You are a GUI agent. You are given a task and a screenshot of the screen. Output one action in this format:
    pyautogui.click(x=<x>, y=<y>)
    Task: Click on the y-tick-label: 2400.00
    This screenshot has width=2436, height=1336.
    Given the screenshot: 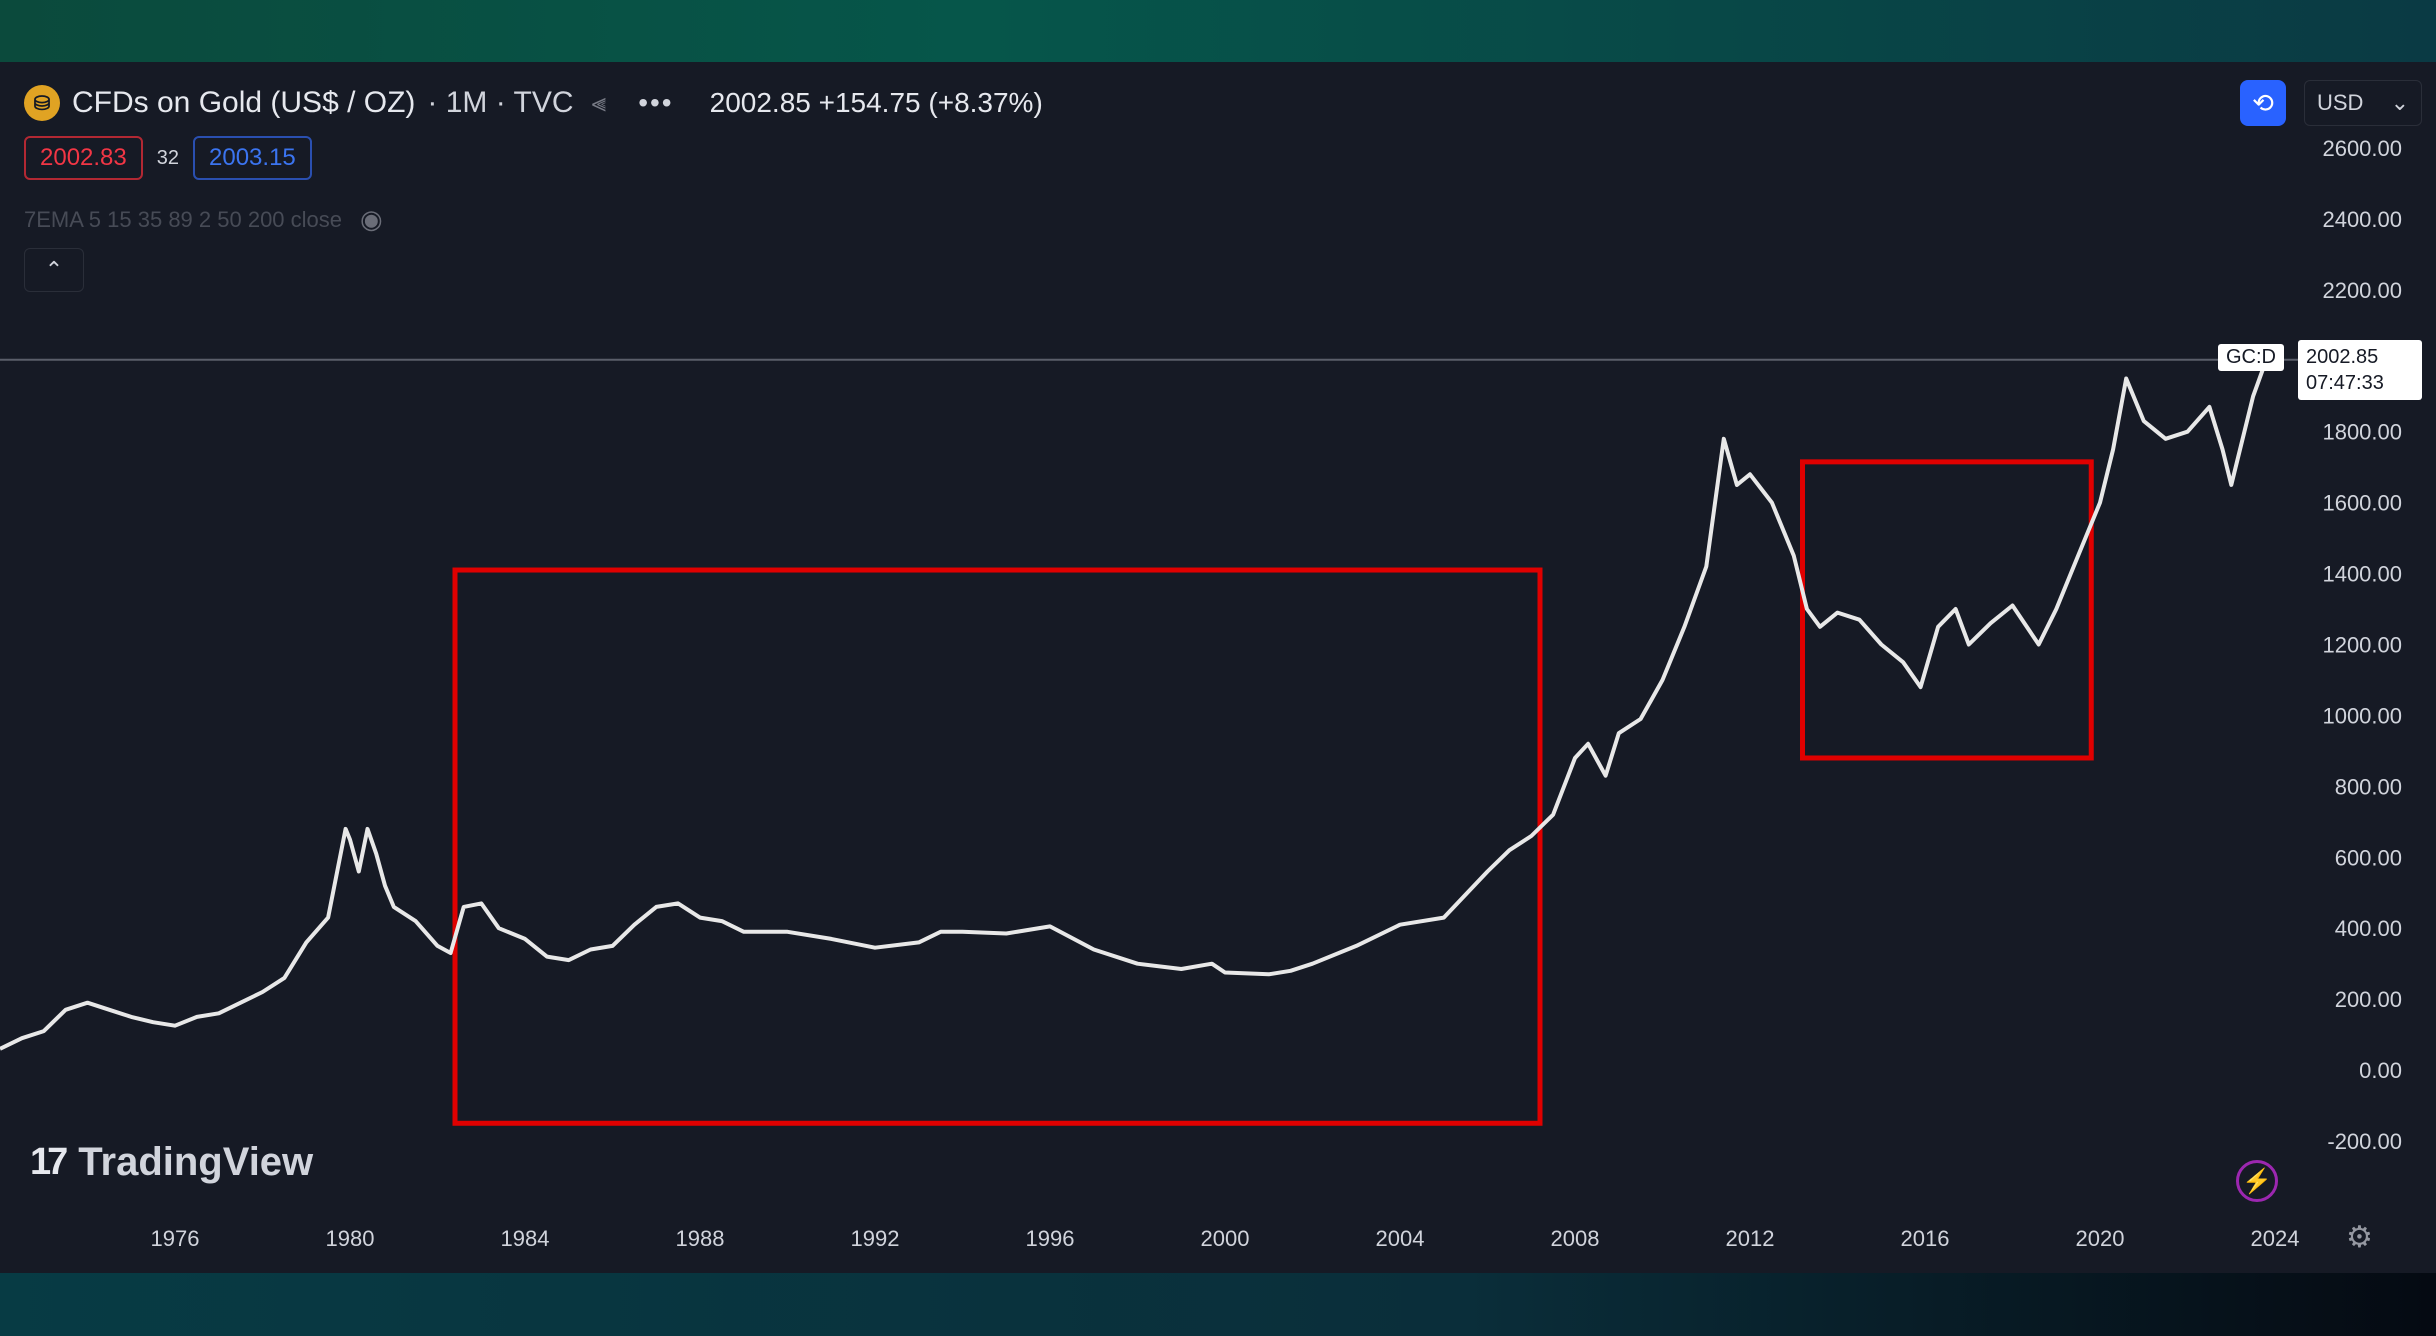 What is the action you would take?
    pyautogui.click(x=2362, y=219)
    